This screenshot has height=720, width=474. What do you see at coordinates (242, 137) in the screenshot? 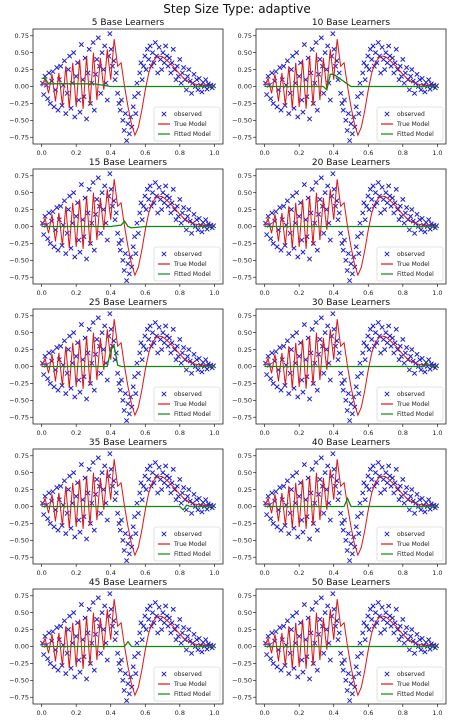
I see `y-tick-label: −0.75` at bounding box center [242, 137].